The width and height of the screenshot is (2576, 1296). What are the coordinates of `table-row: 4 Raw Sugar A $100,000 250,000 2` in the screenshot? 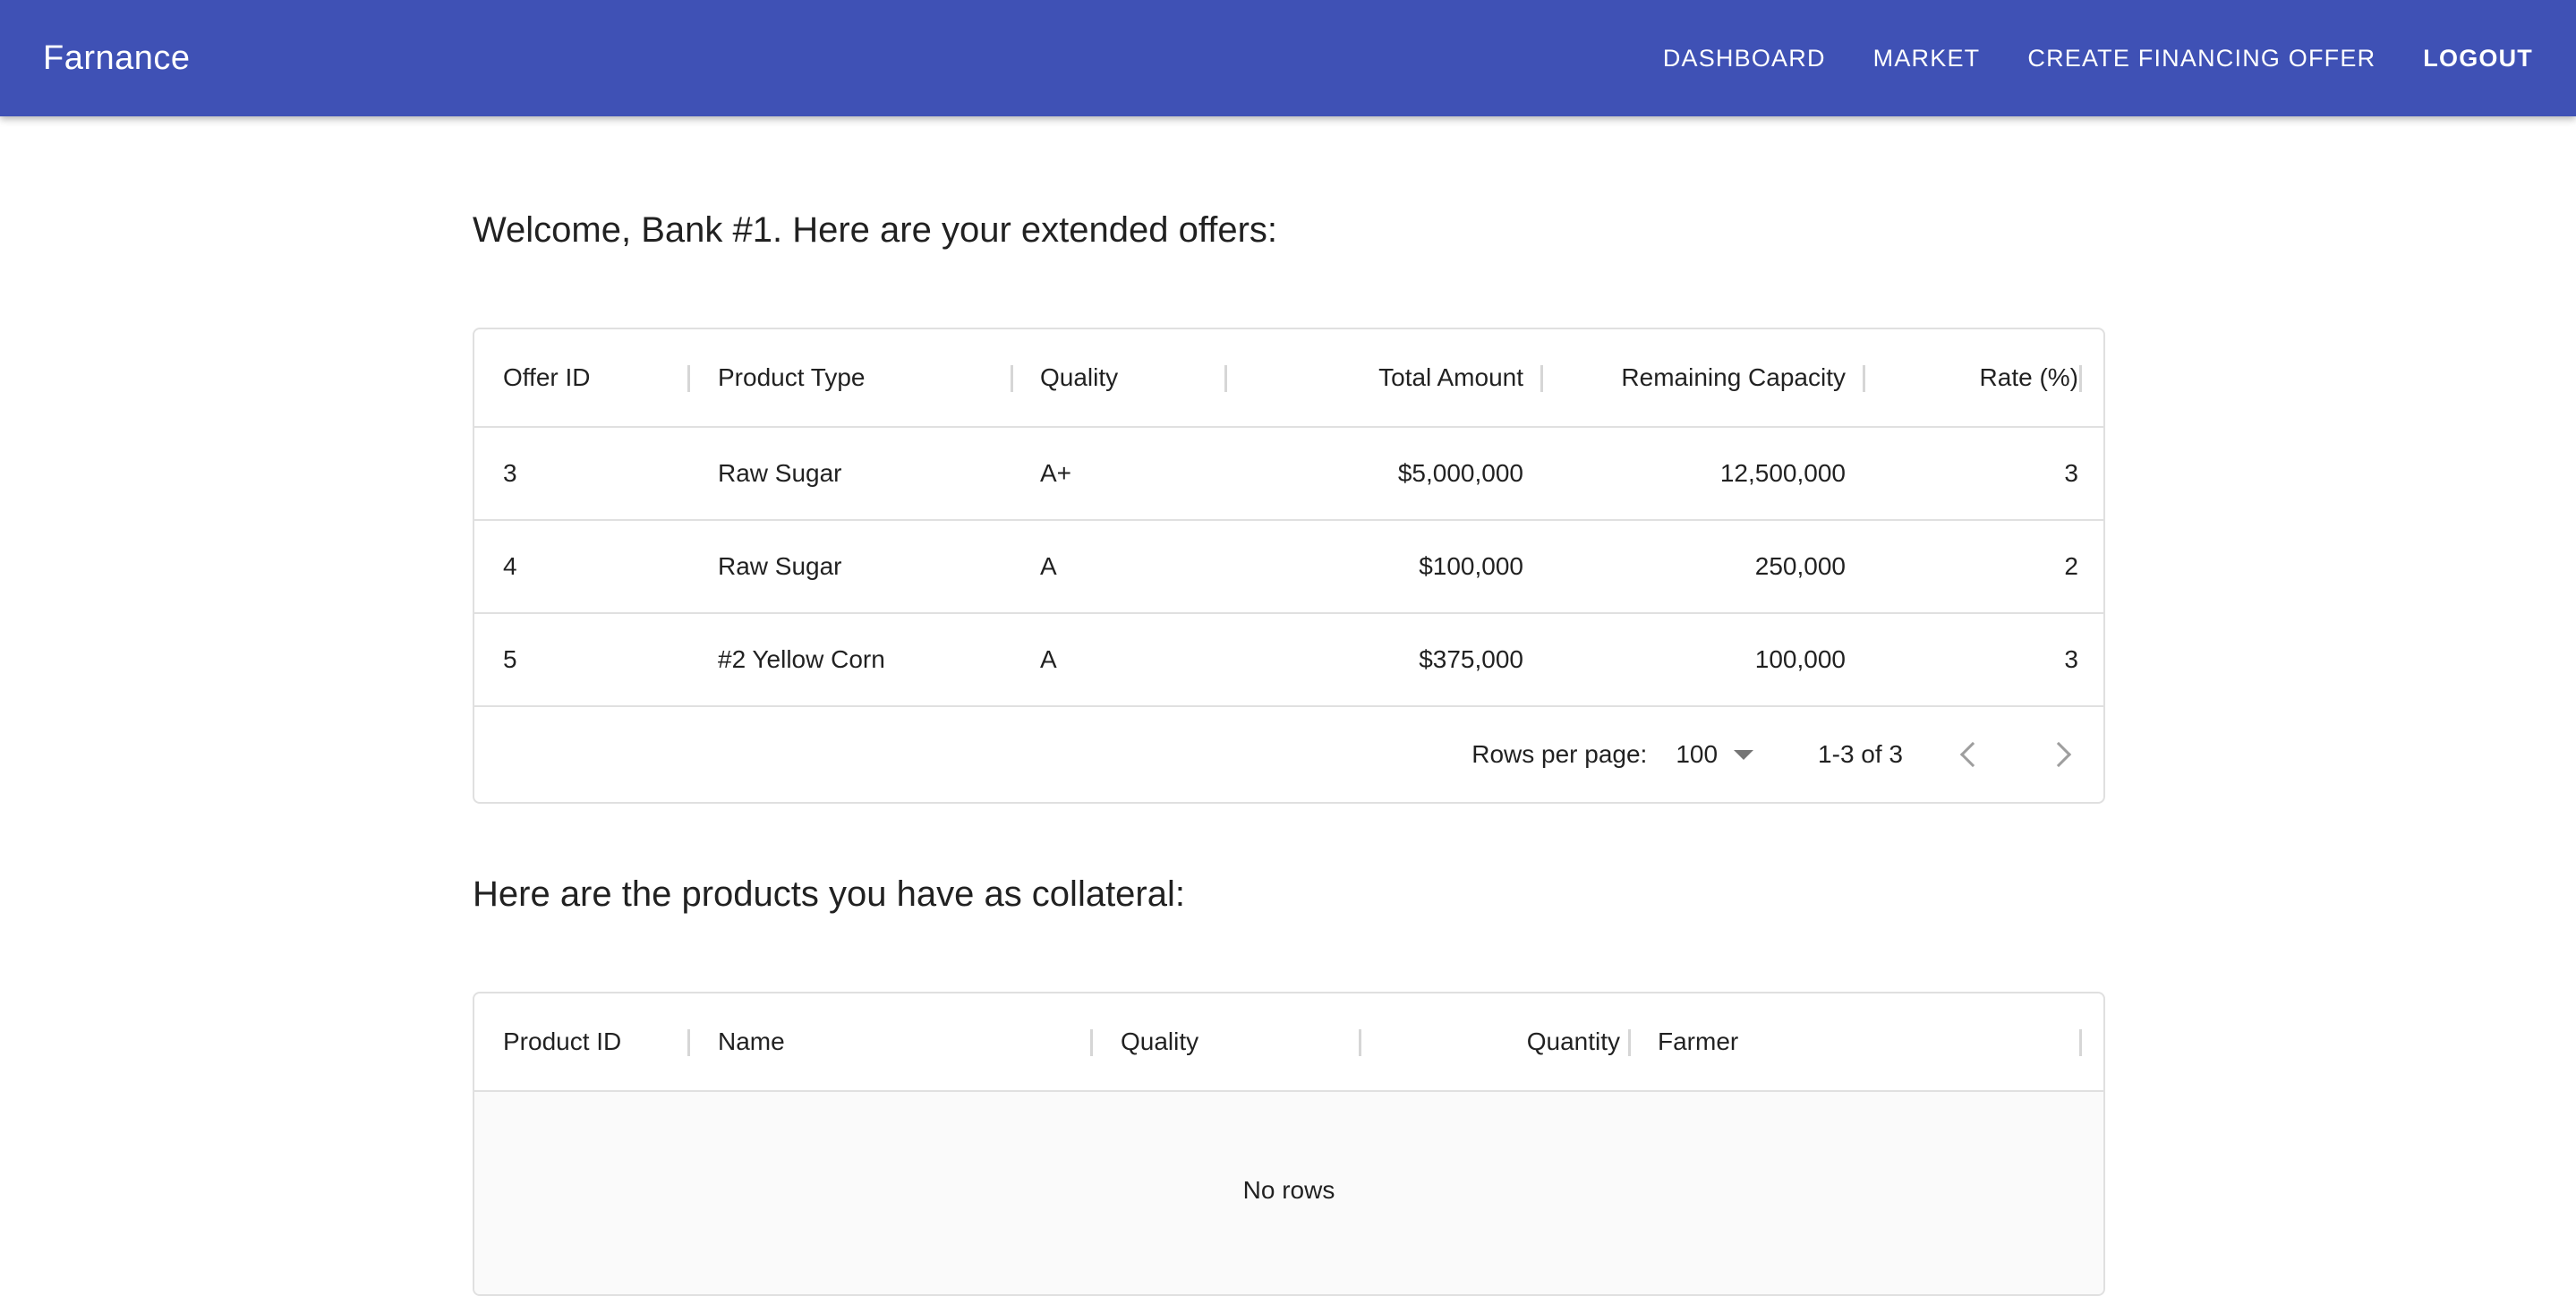 It's located at (1288, 567).